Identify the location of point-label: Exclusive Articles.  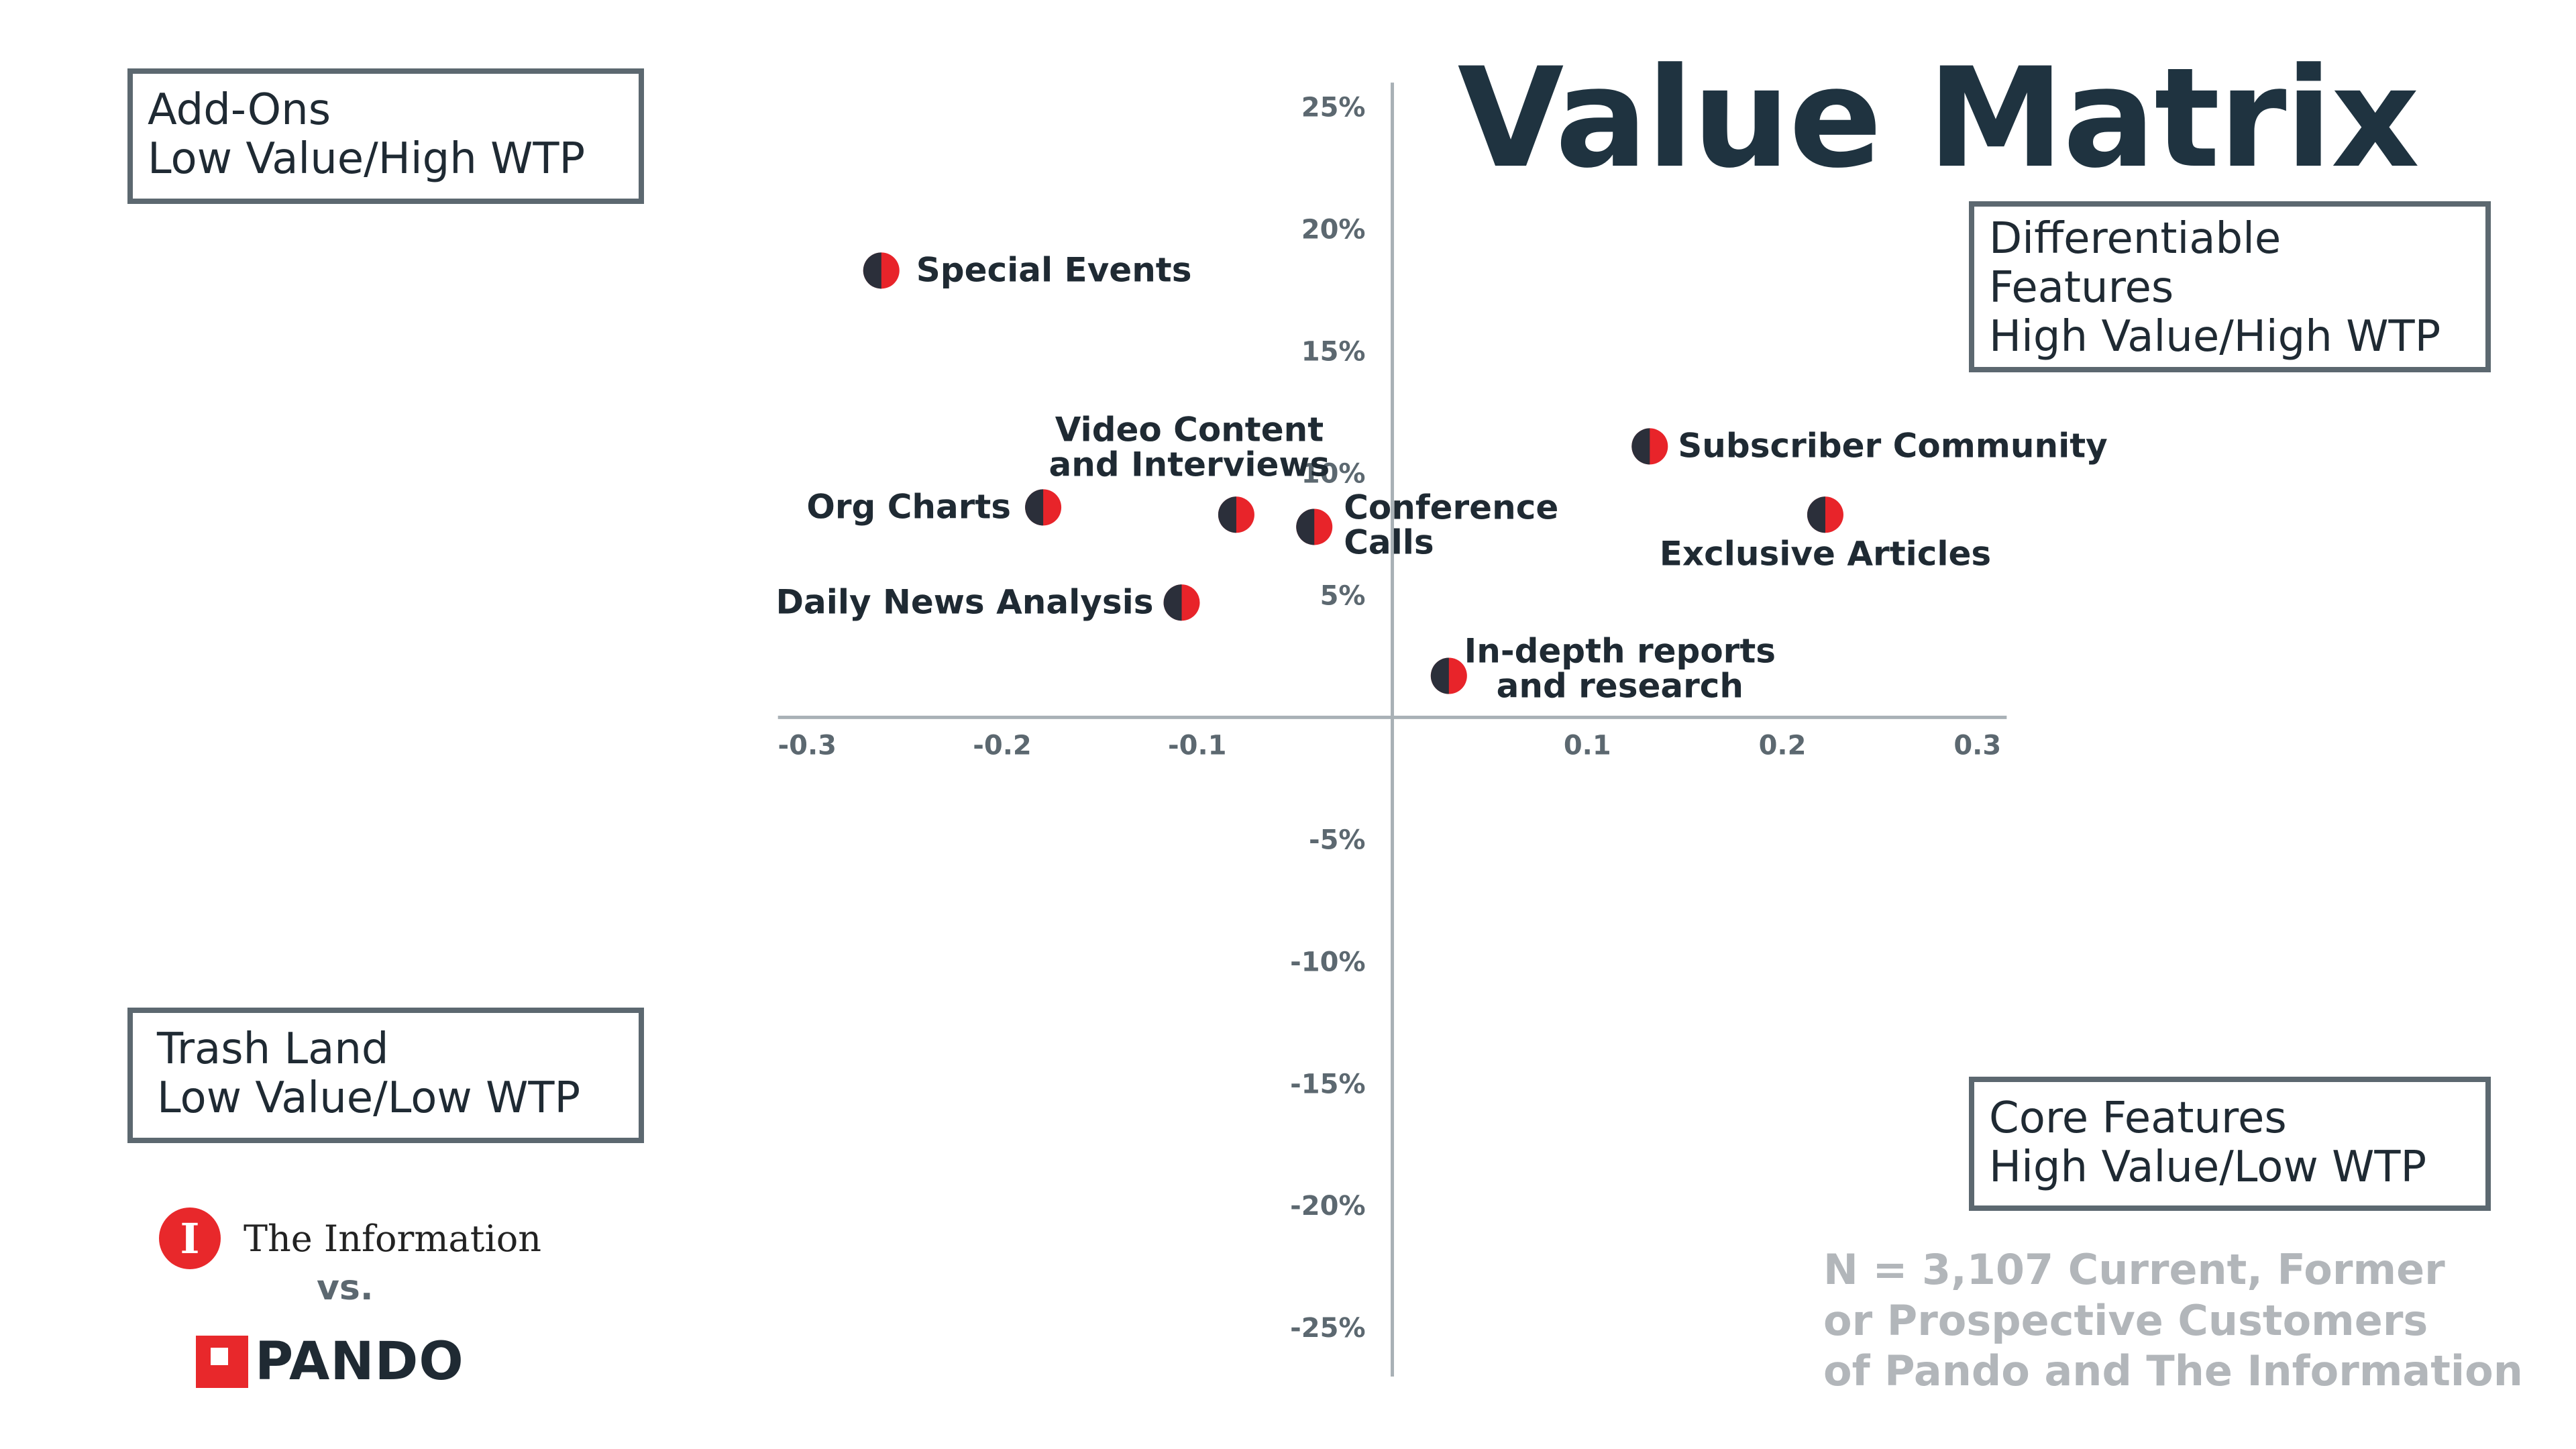
(1825, 553).